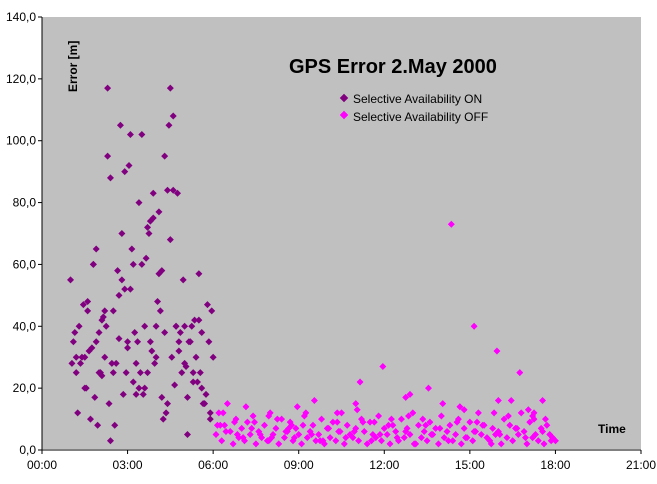 The height and width of the screenshot is (484, 657). Describe the element at coordinates (21, 141) in the screenshot. I see `y-tick-label: 100,0` at that location.